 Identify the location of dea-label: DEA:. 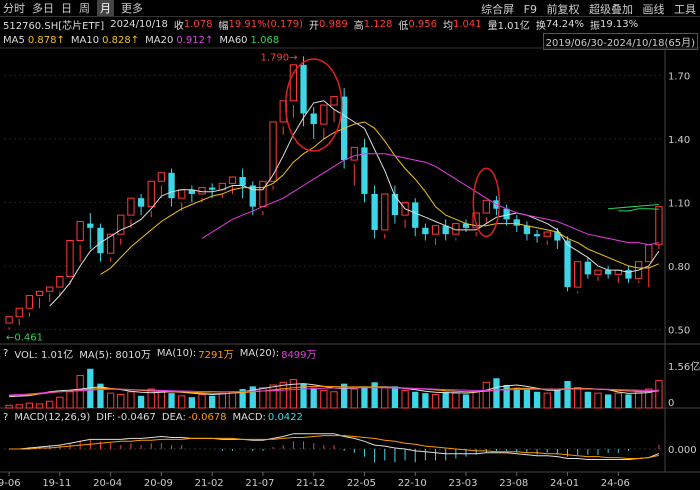
(173, 417).